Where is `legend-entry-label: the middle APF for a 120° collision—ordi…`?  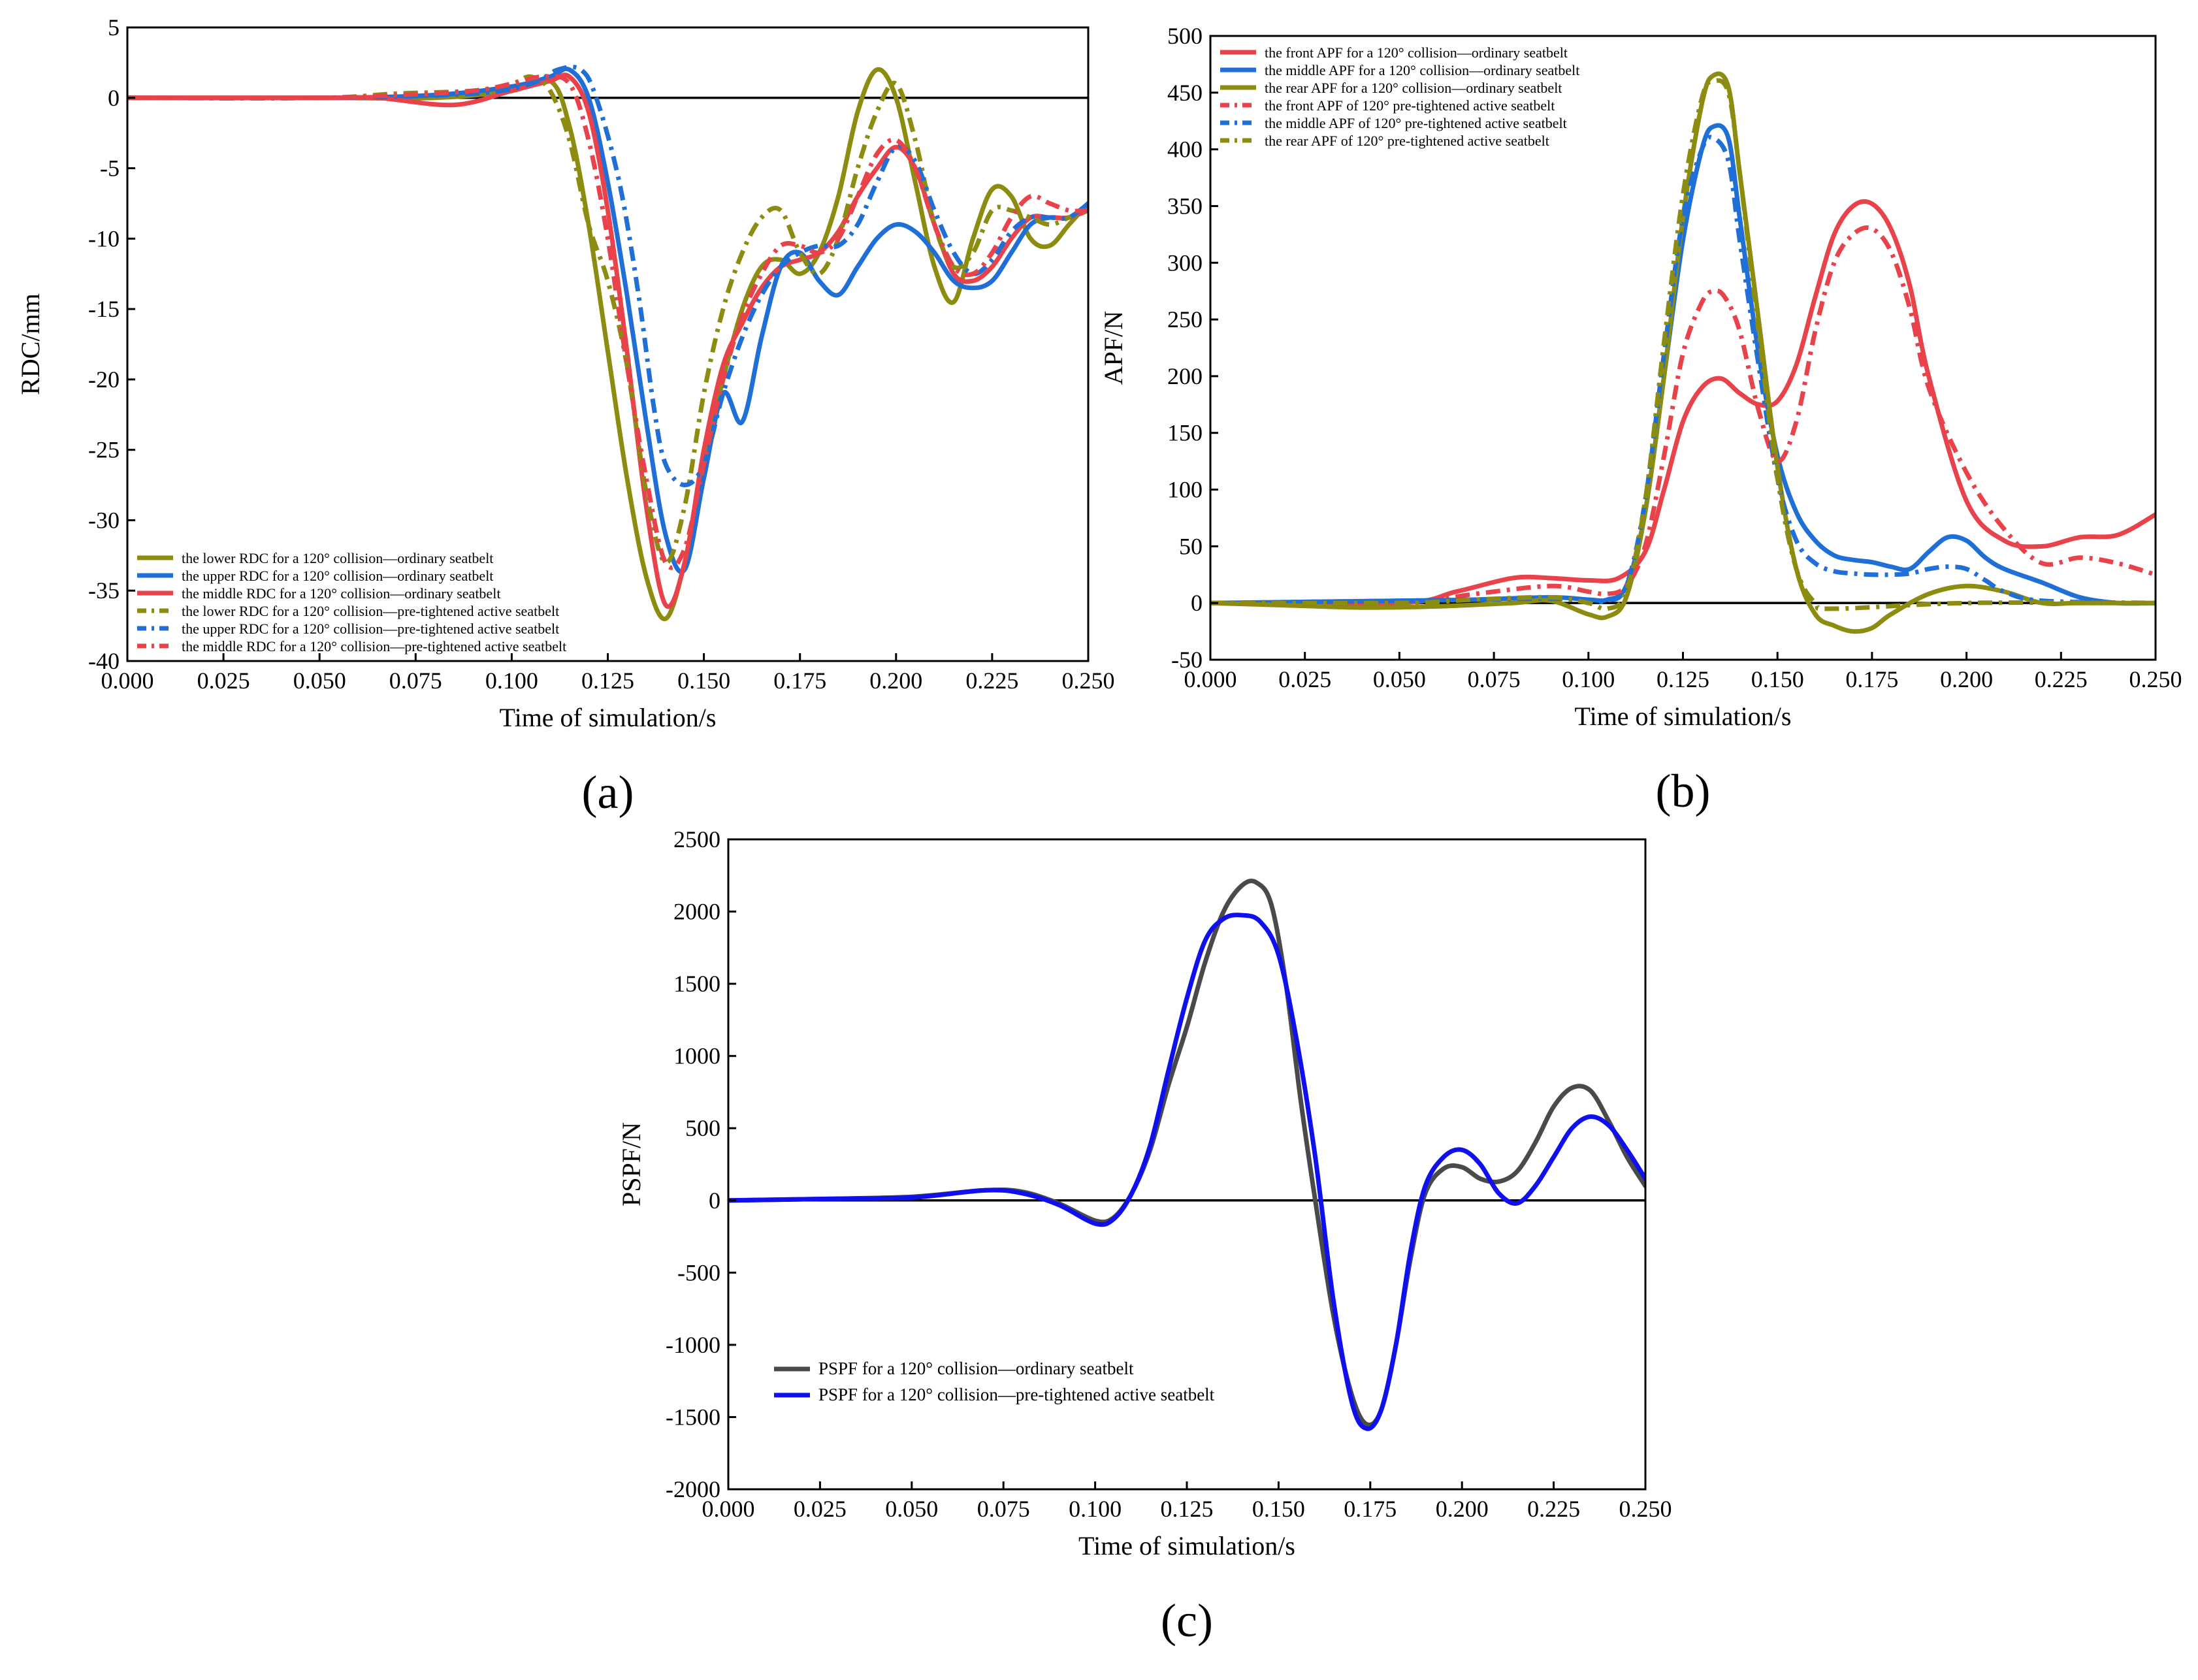
legend-entry-label: the middle APF for a 120° collision—ordi… is located at coordinates (1422, 70).